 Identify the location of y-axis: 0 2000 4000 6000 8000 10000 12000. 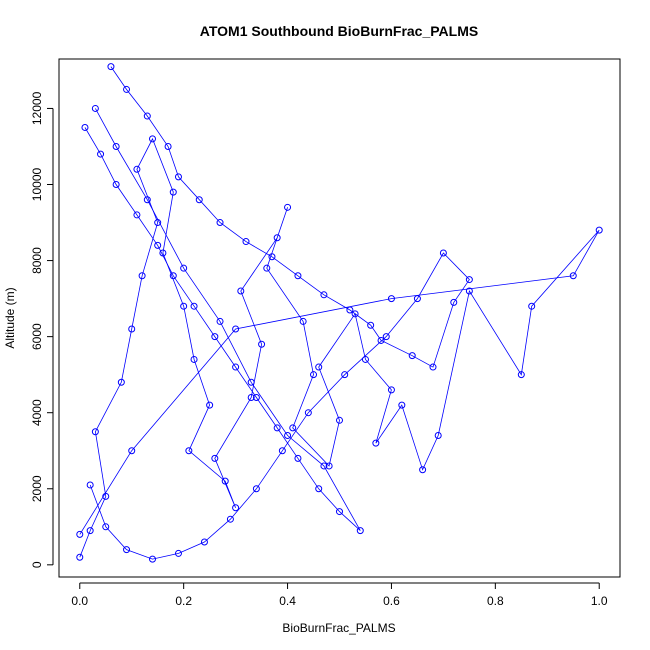
(42, 329).